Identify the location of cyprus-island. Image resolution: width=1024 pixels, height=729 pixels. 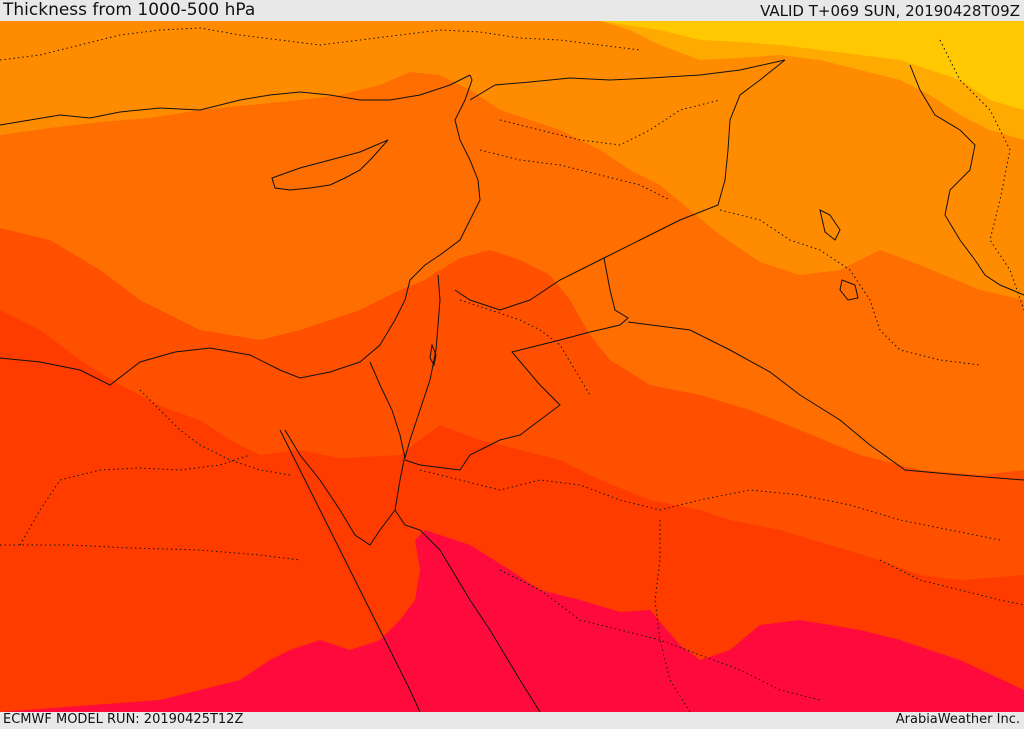
(330, 165).